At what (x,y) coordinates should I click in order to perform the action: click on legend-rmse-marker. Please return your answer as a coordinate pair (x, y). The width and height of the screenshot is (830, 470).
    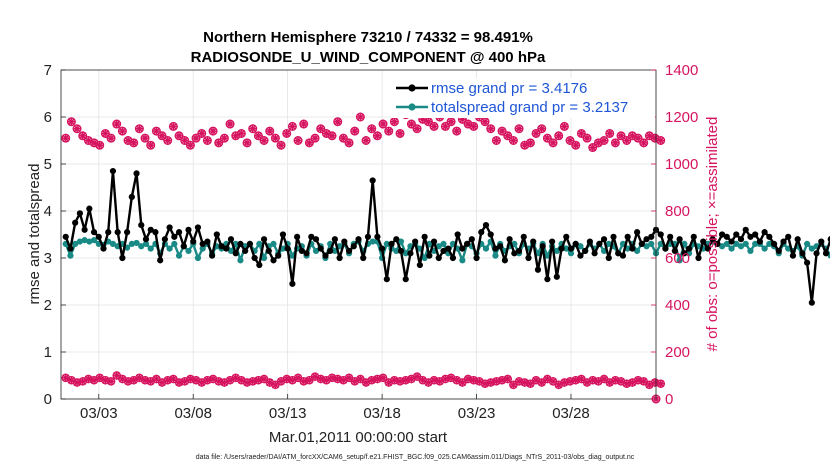
    Looking at the image, I should click on (412, 88).